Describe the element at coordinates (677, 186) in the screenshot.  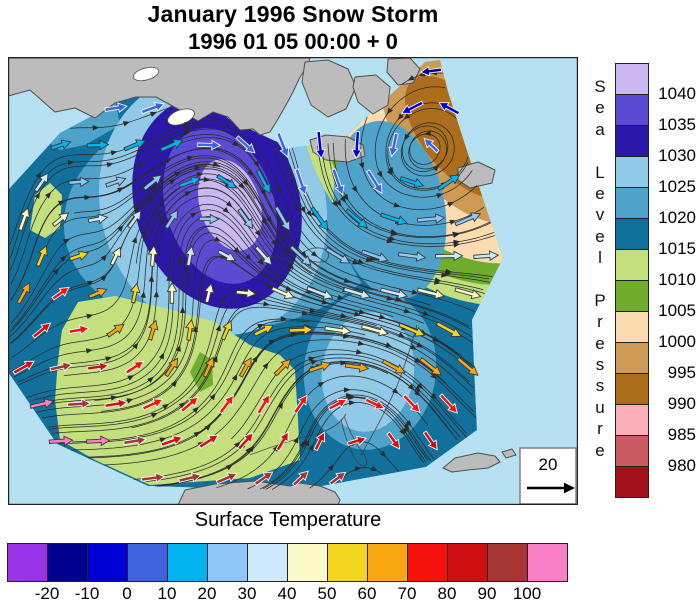
I see `pressure-level-label: 1025` at that location.